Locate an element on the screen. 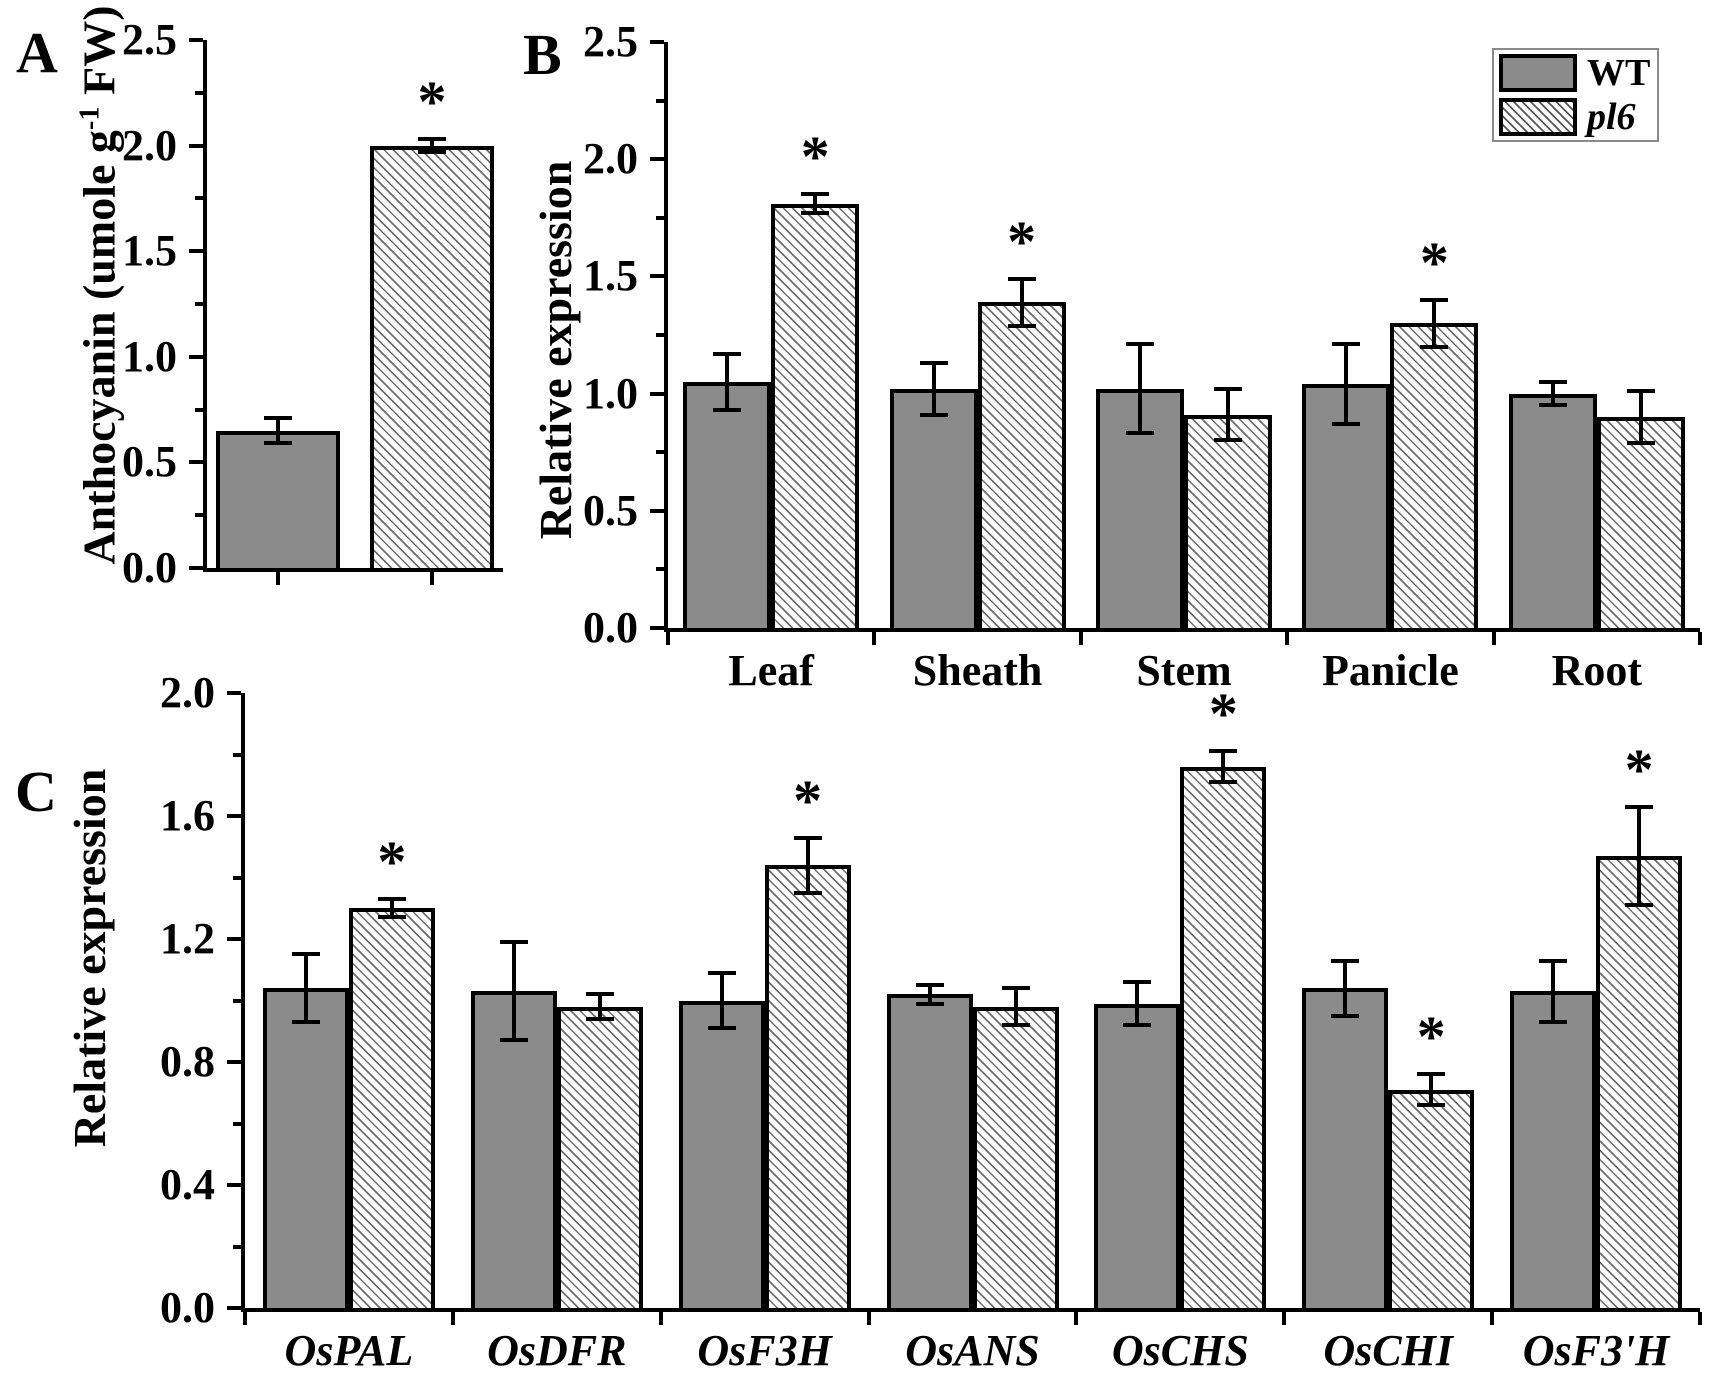 This screenshot has width=1719, height=1389. category-label: OsPAL is located at coordinates (349, 1350).